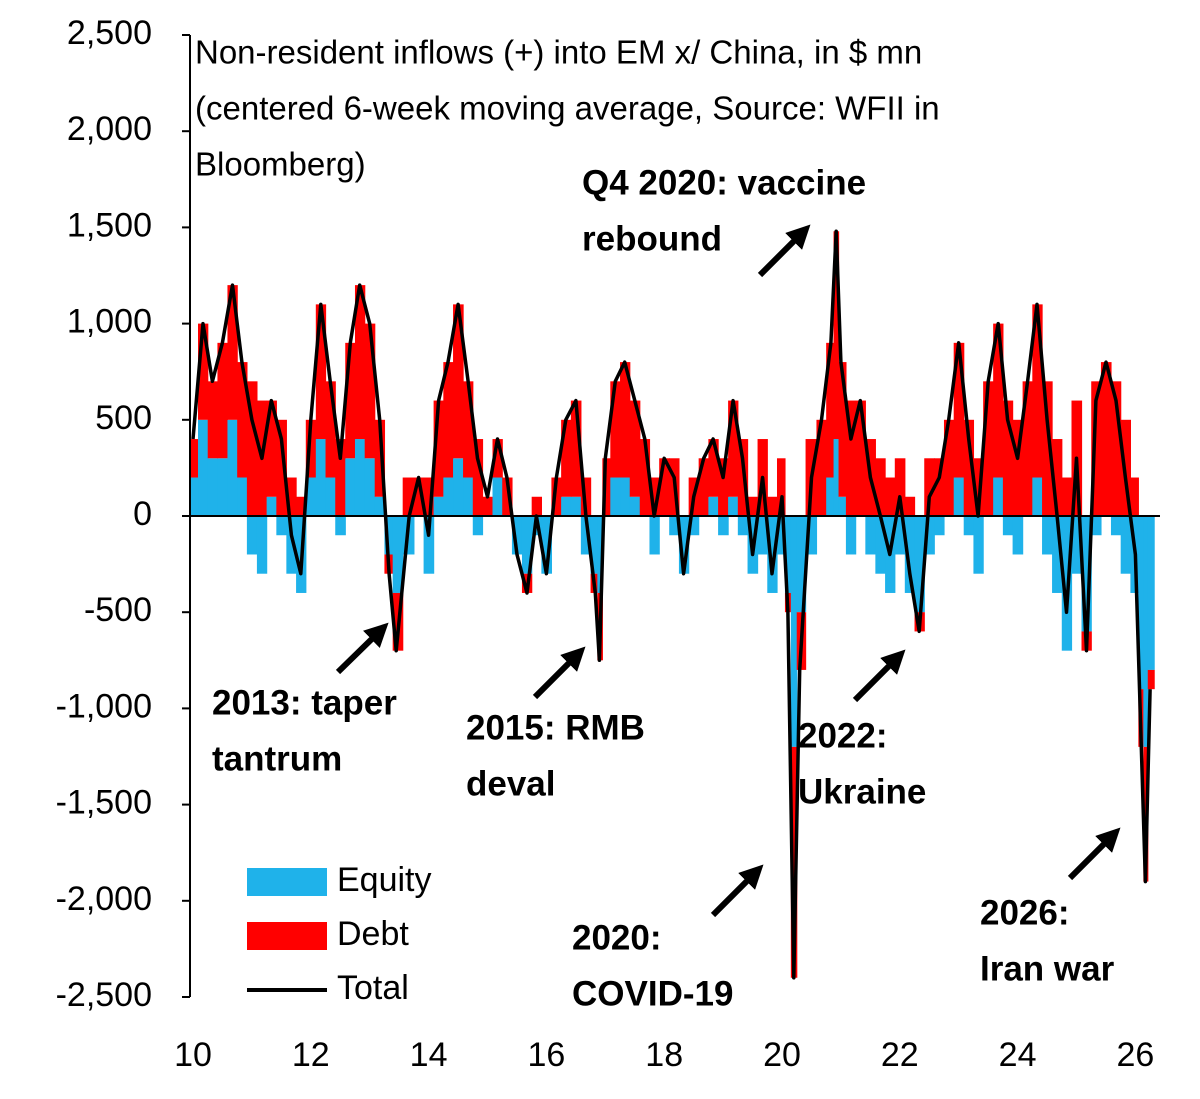 The width and height of the screenshot is (1200, 1099). What do you see at coordinates (1135, 1055) in the screenshot?
I see `x-tick-label: 26` at bounding box center [1135, 1055].